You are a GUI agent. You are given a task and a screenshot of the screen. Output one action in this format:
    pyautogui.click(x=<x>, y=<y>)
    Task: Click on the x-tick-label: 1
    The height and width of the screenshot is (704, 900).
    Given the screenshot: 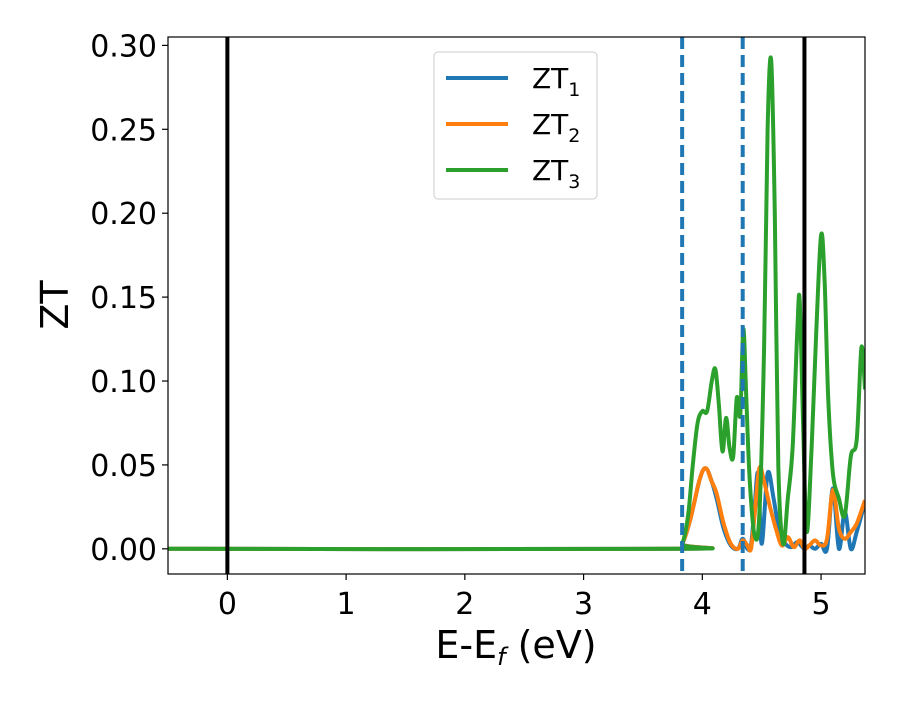 What is the action you would take?
    pyautogui.click(x=346, y=604)
    